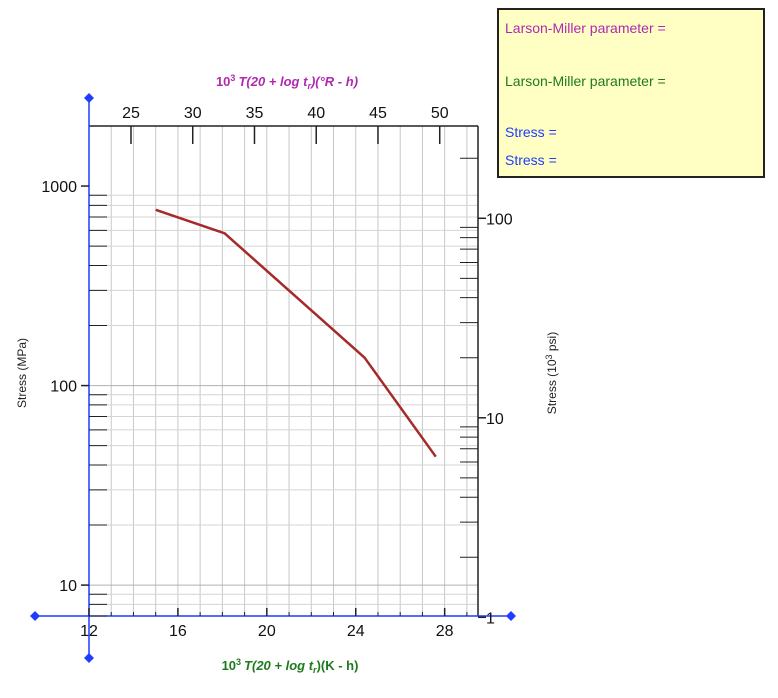  I want to click on left-axis-title: Stress (MPa), so click(22, 373).